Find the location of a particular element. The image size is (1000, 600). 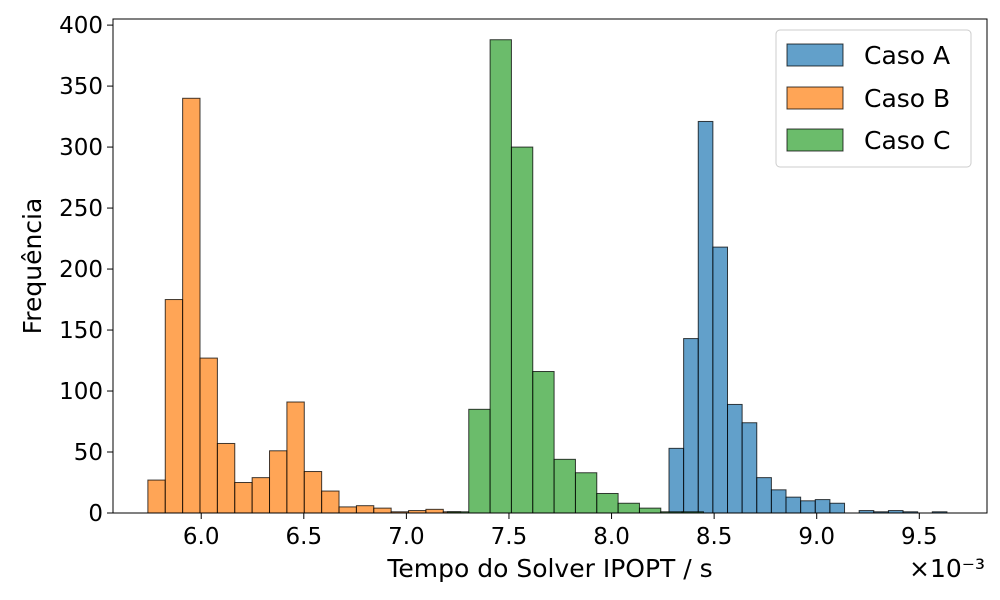

x-tick-label: 6.0 is located at coordinates (201, 537).